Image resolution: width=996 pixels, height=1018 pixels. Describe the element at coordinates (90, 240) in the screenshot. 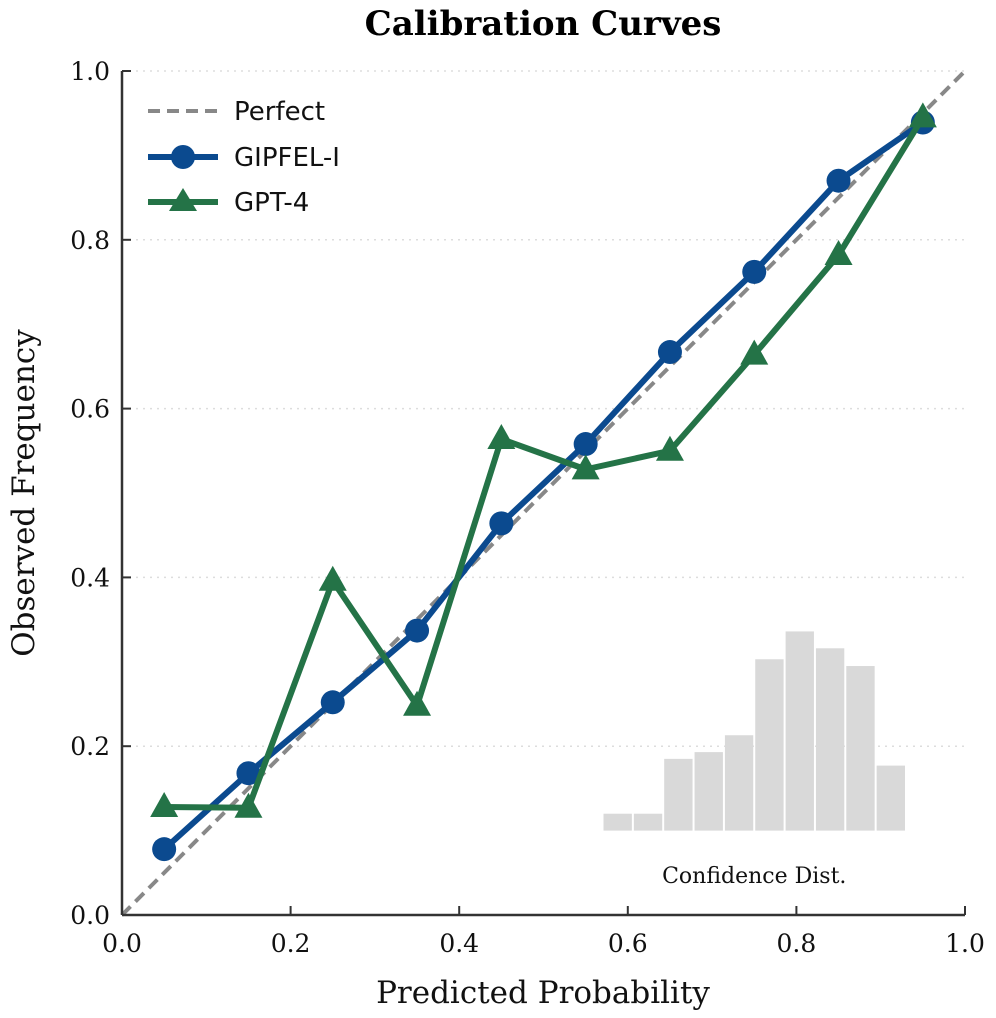

I see `y-tick-label-0.8: 0.8` at that location.